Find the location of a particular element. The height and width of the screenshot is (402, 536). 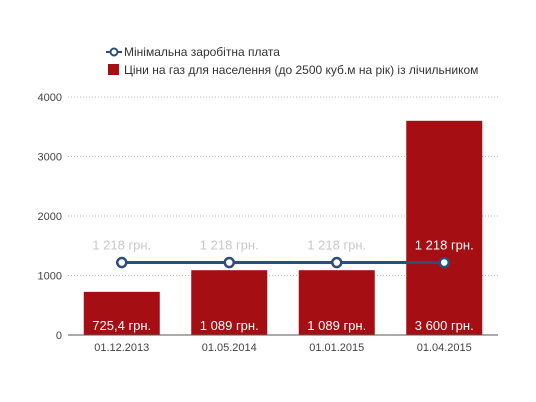

bar-value-label: 3 600 грн. is located at coordinates (444, 325).